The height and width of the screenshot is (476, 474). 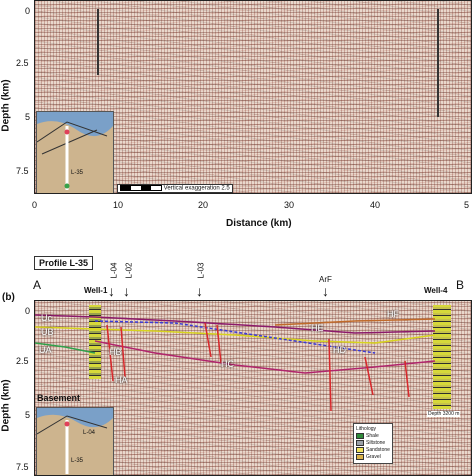 I want to click on seq-label-hd: HD, so click(x=339, y=350).